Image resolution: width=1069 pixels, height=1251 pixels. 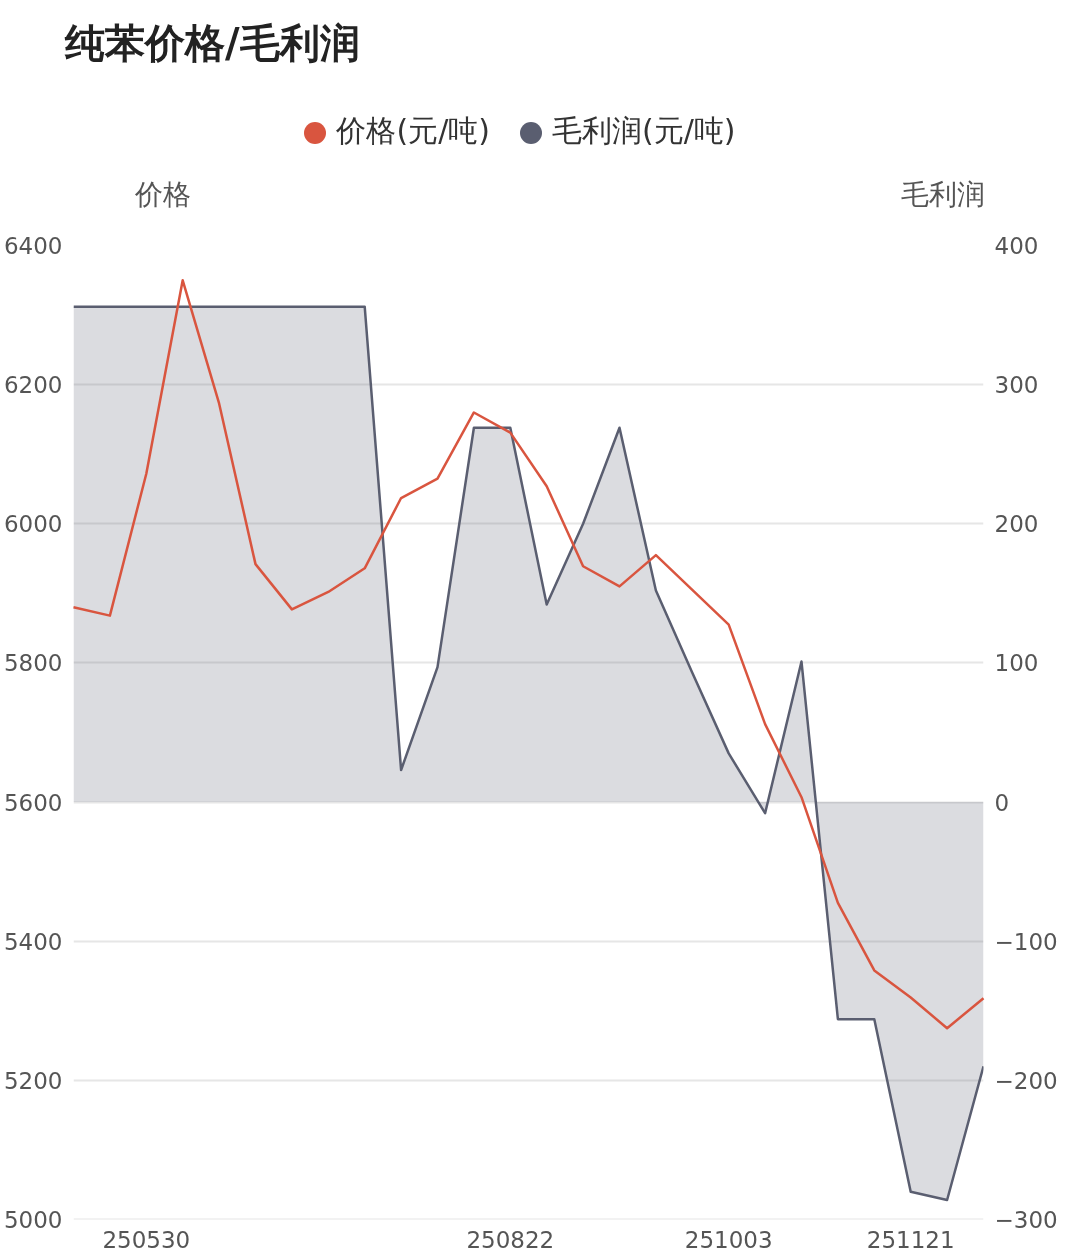 I want to click on y-tick-label: 5200, so click(x=33, y=1080).